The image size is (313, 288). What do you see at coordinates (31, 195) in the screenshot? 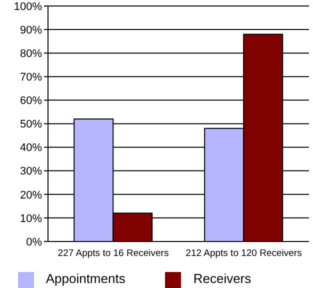
I see `y-tick-label: 20%` at bounding box center [31, 195].